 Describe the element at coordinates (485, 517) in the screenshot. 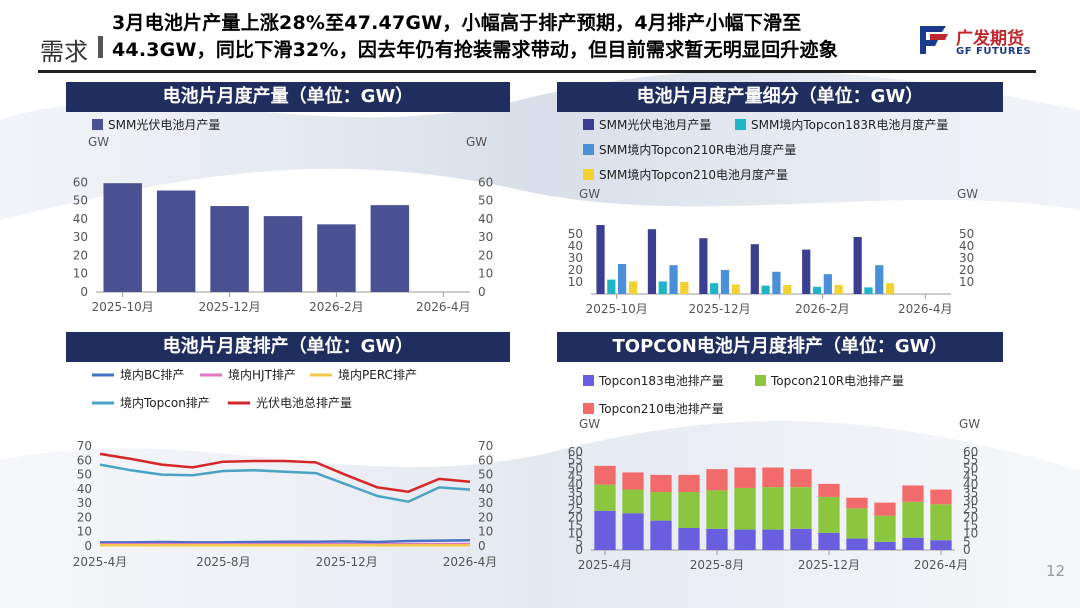

I see `chart3-ytick-right: 20` at that location.